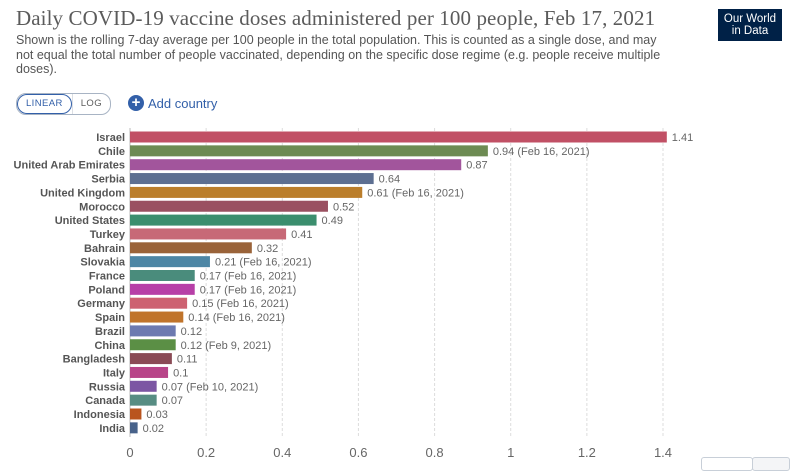 This screenshot has width=790, height=471. Describe the element at coordinates (587, 452) in the screenshot. I see `x-tick-label: 1.2` at that location.